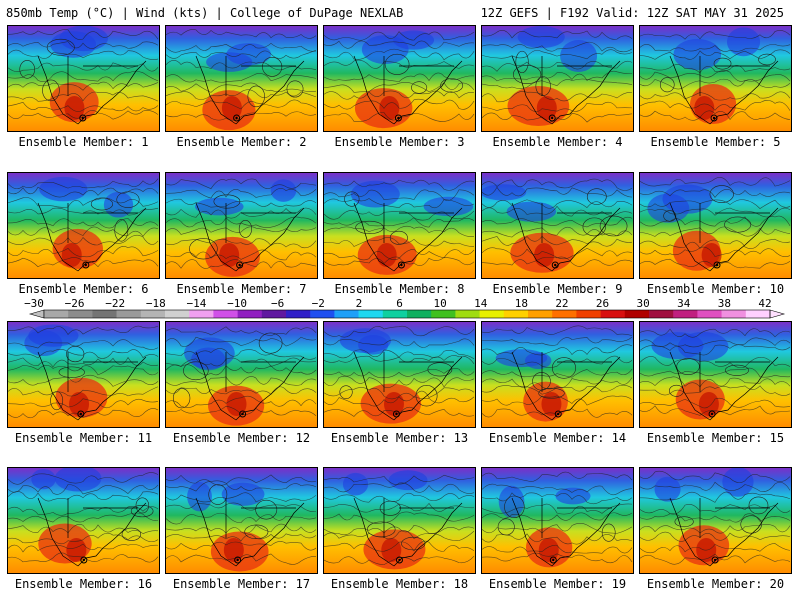  Describe the element at coordinates (481, 304) in the screenshot. I see `colorbar-tick-label: 14` at that location.